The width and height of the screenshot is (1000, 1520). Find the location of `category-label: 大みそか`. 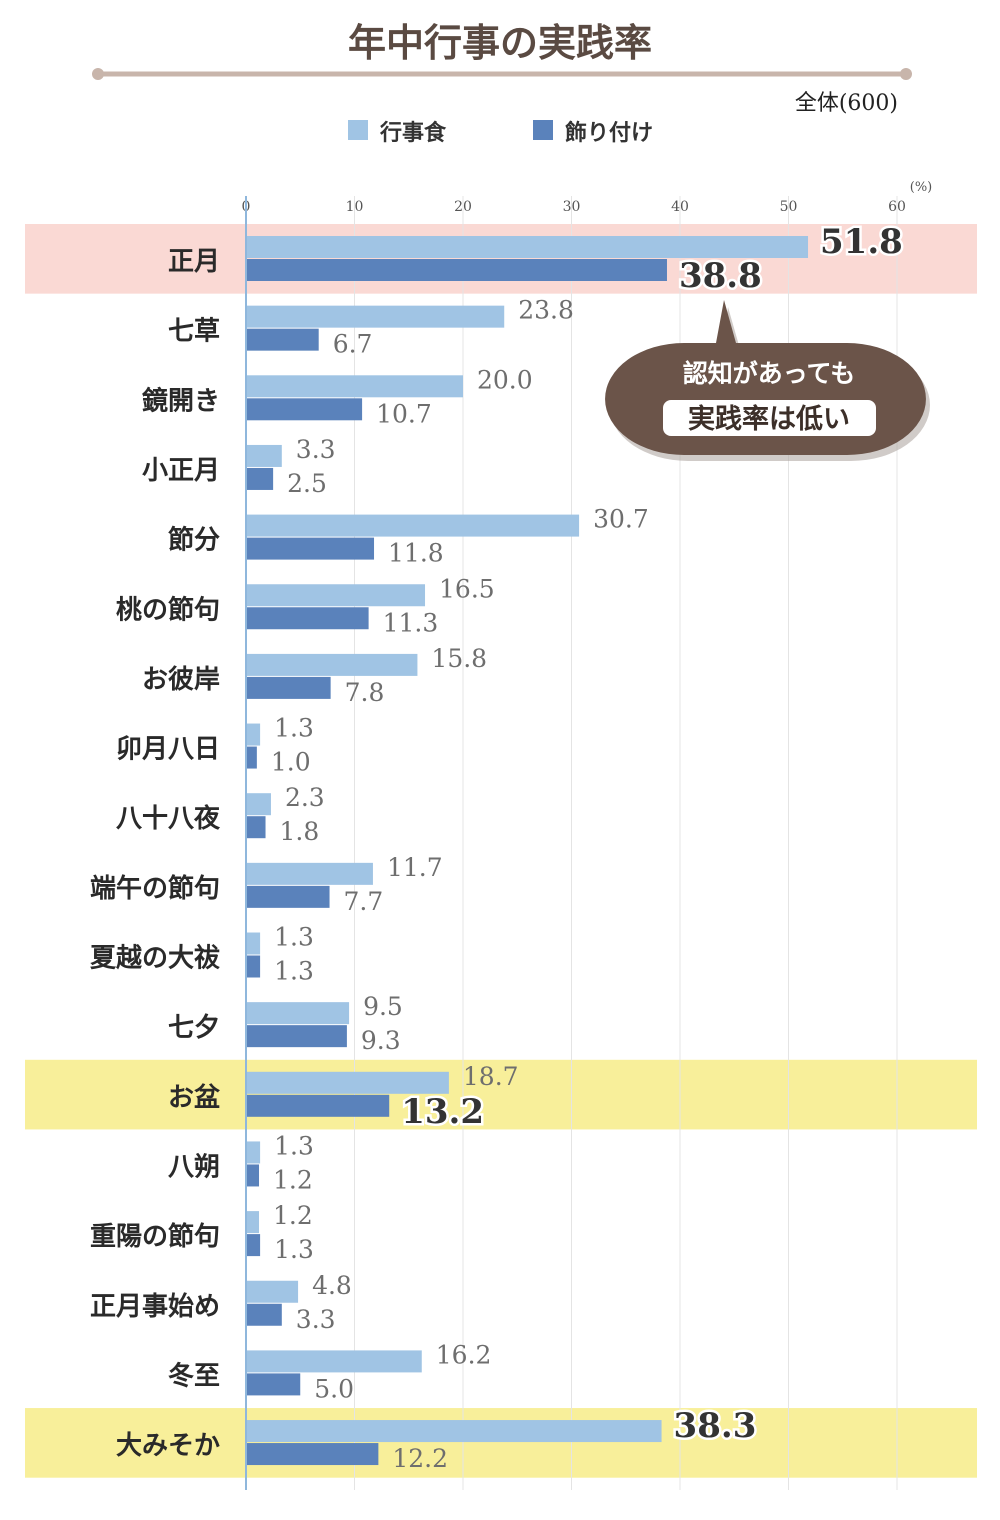

category-label: 大みそか is located at coordinates (168, 1446).